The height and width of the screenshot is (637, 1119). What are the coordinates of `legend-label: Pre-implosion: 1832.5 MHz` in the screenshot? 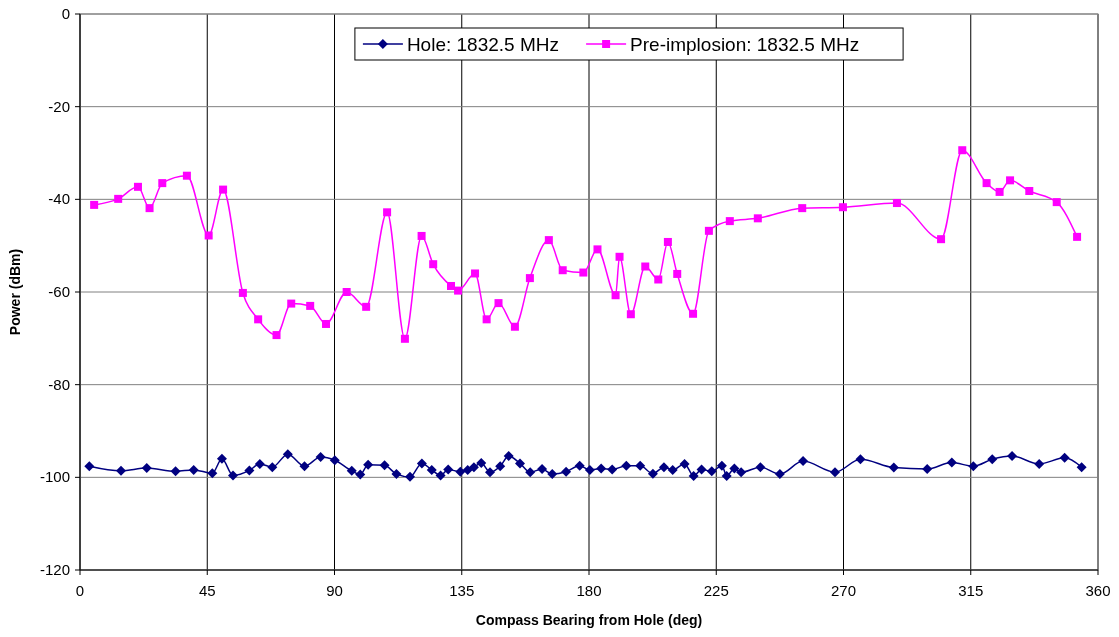 It's located at (745, 44).